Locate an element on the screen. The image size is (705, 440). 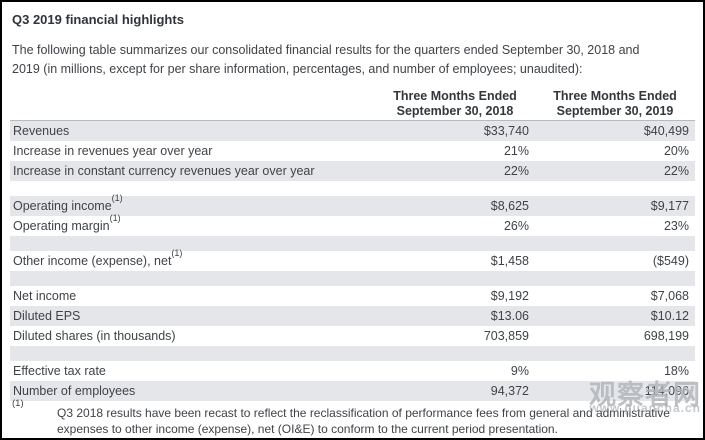
table-row: Number of employees 94,372 114,096 is located at coordinates (352, 391).